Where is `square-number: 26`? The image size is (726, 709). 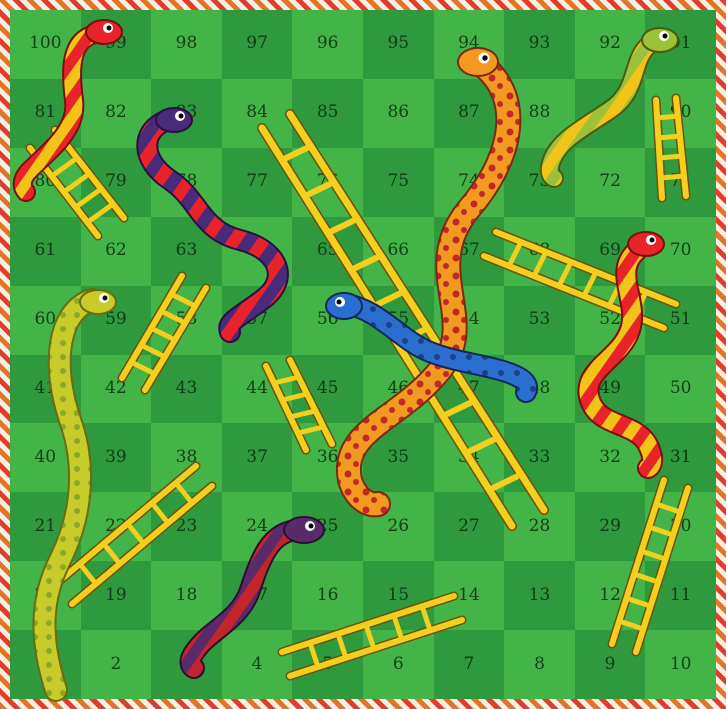
square-number: 26 is located at coordinates (398, 525).